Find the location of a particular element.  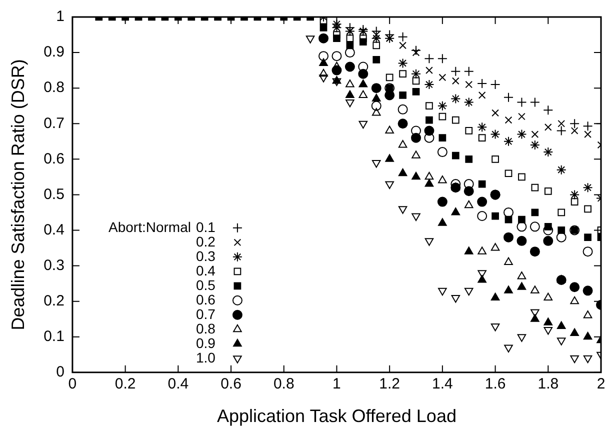

x-tick-label: 1.4 is located at coordinates (442, 384).